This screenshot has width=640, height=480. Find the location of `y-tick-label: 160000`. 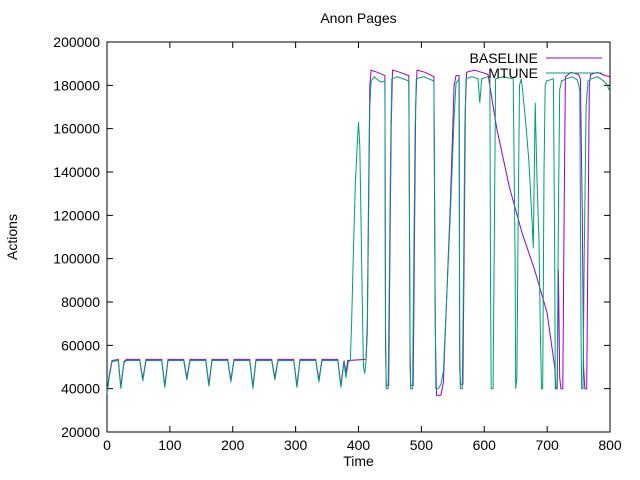

y-tick-label: 160000 is located at coordinates (76, 129).